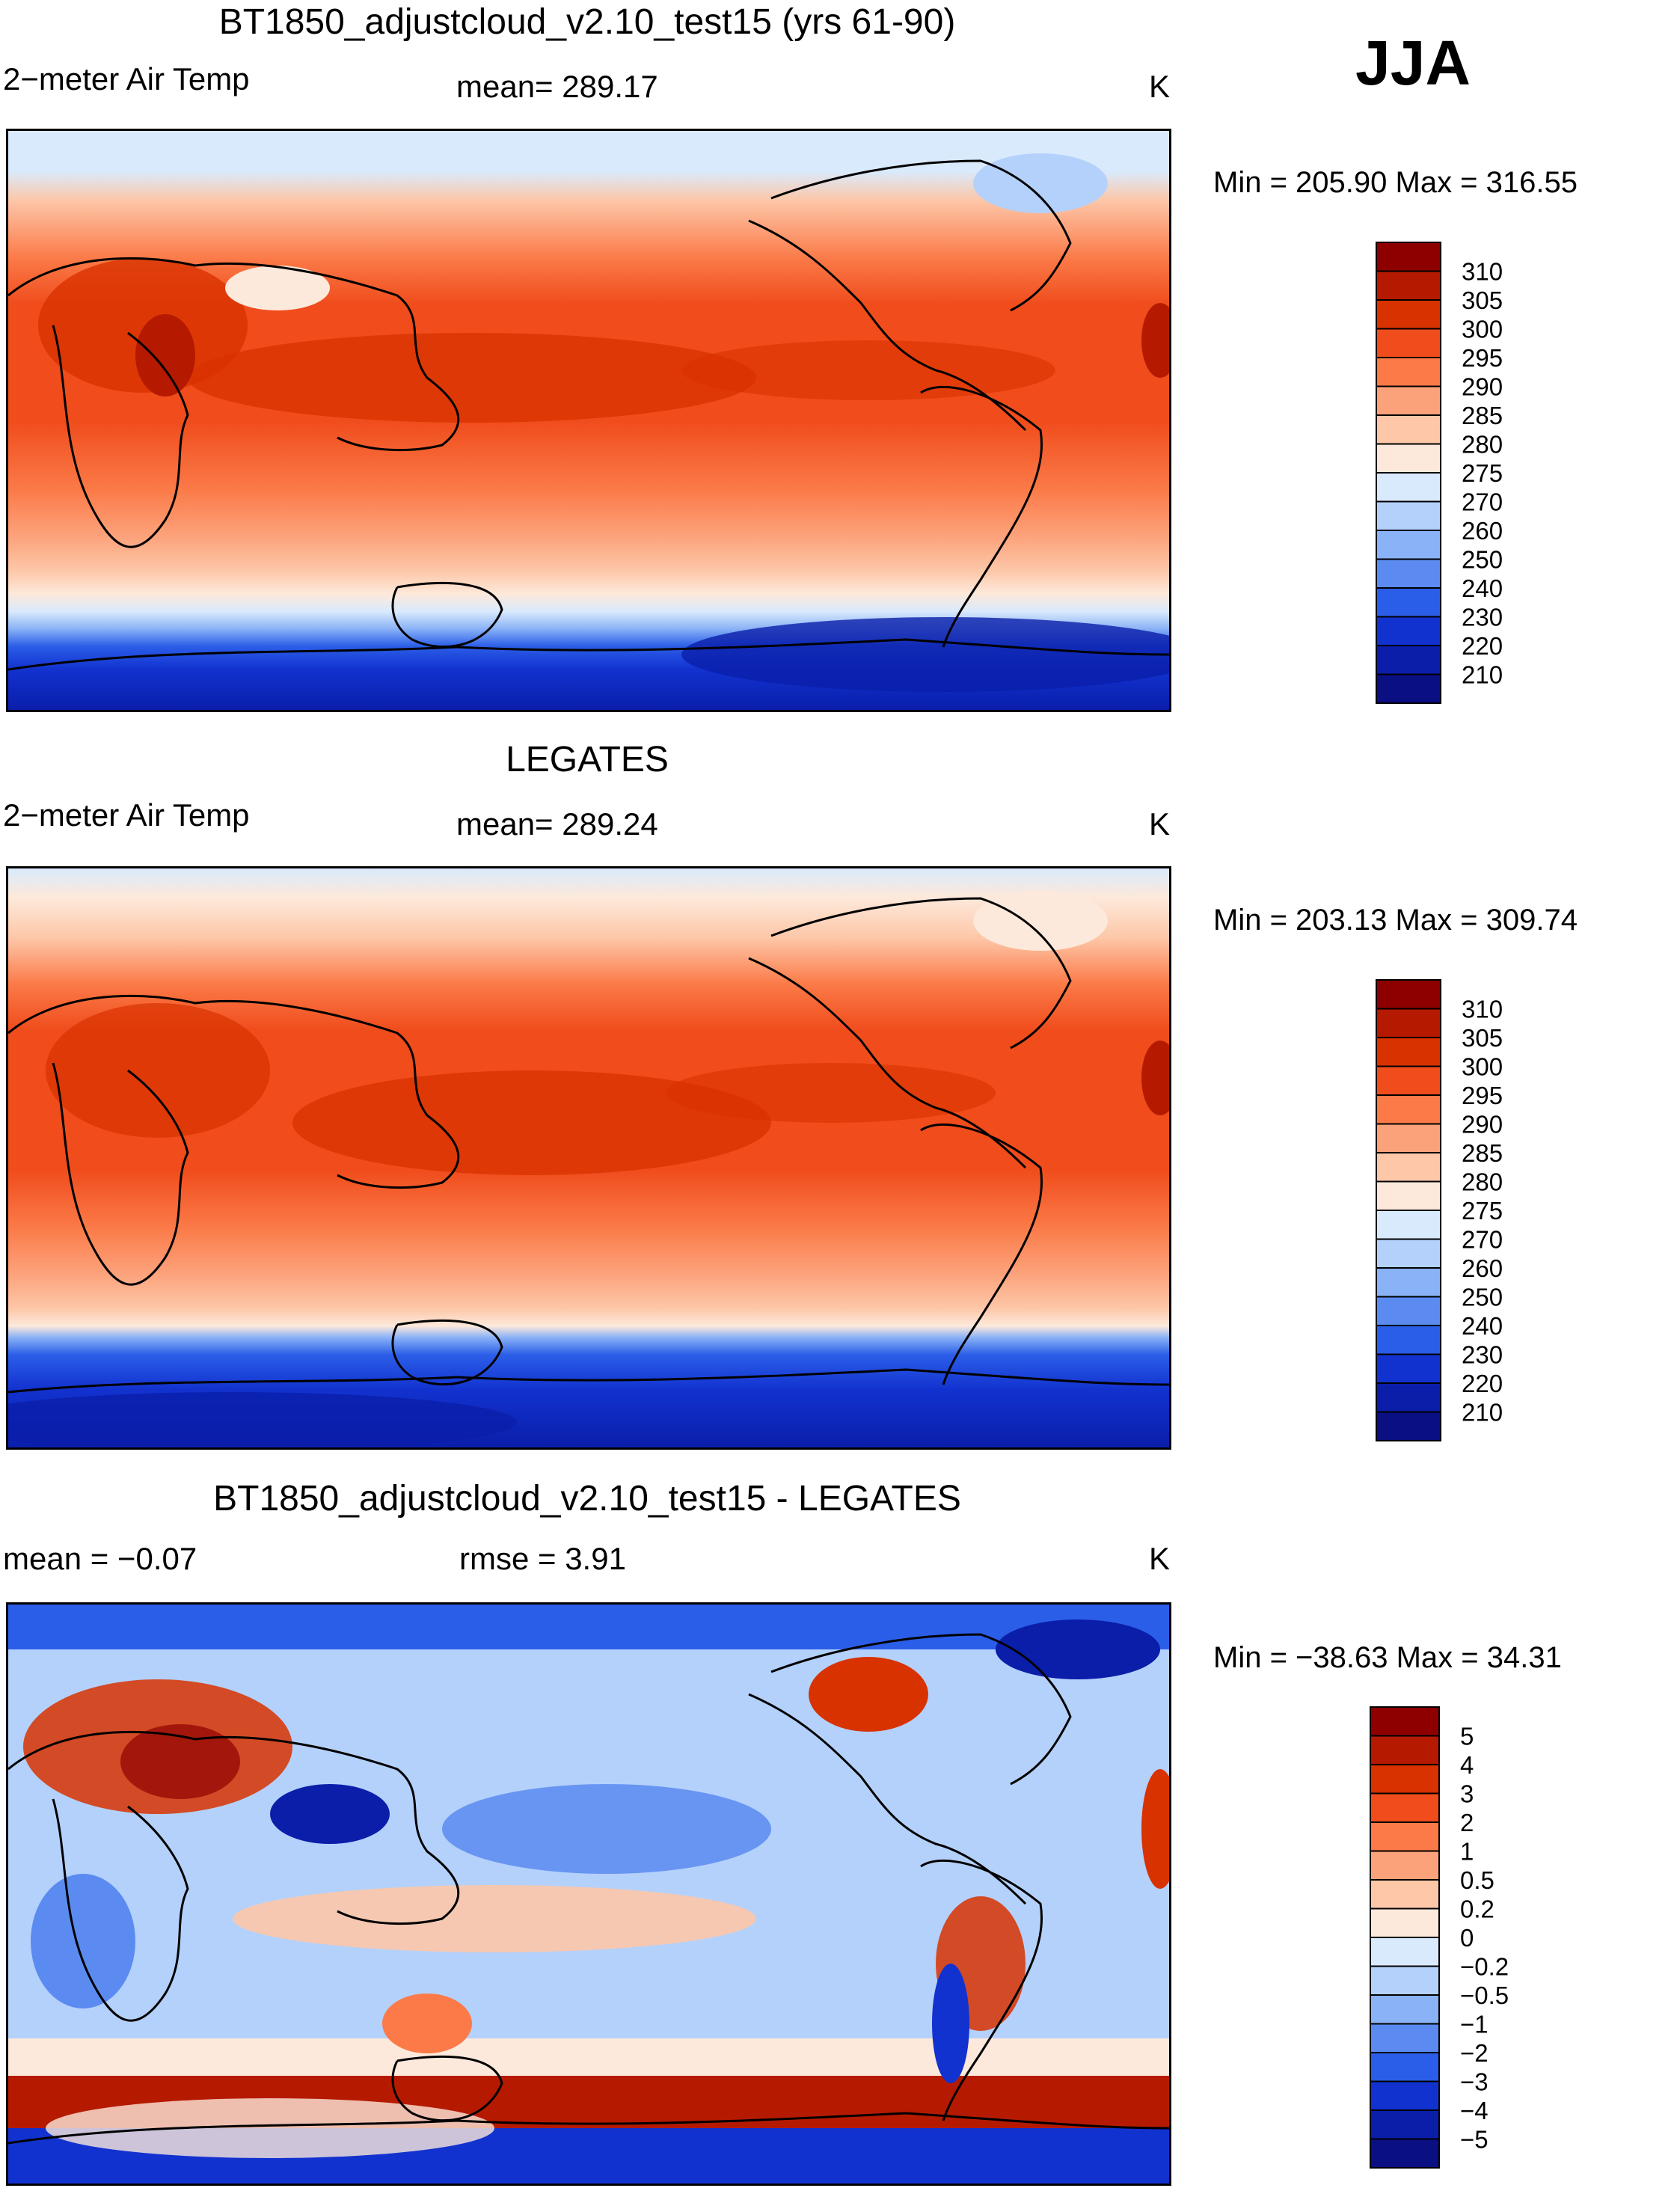 This screenshot has height=2191, width=1680. I want to click on colorbar-label: 4, so click(1467, 1765).